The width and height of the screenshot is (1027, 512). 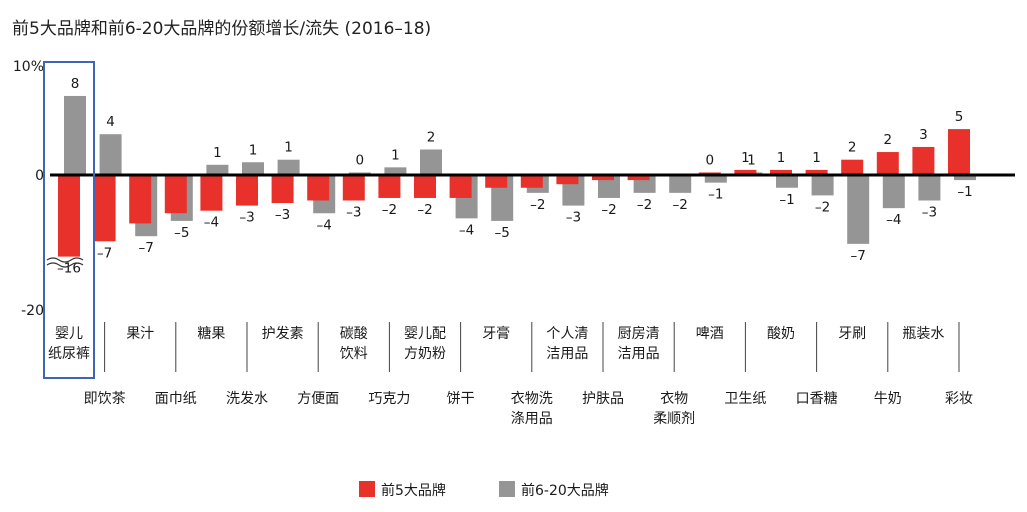 I want to click on category-label: 卫生纸, so click(x=745, y=399).